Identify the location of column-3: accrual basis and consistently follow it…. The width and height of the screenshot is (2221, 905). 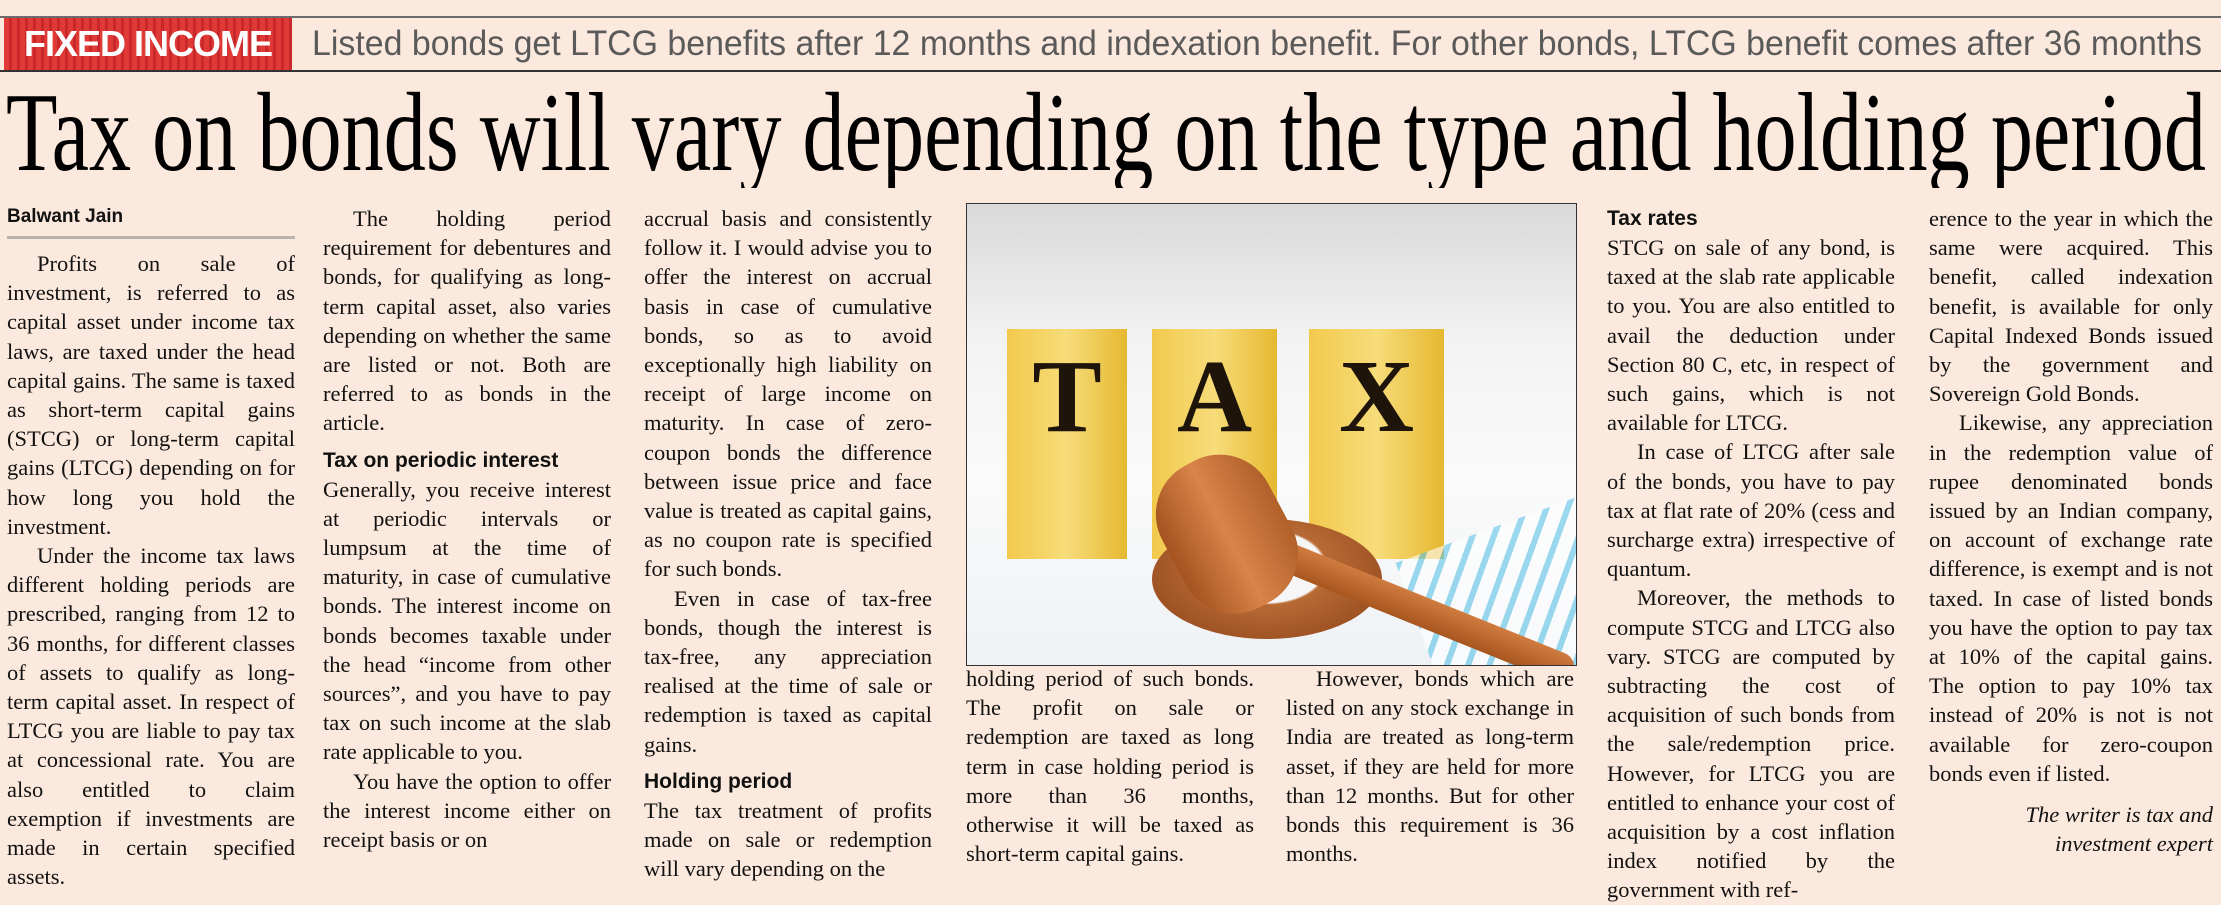
(788, 543).